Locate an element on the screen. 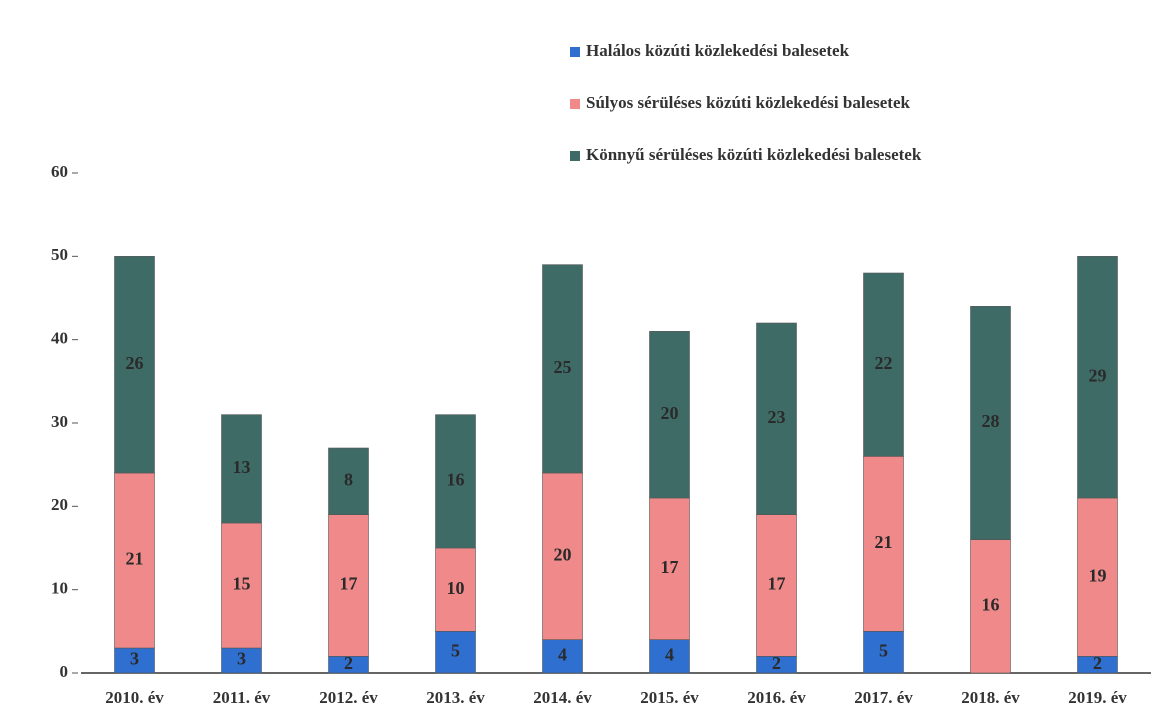  data-label: 23 is located at coordinates (777, 417).